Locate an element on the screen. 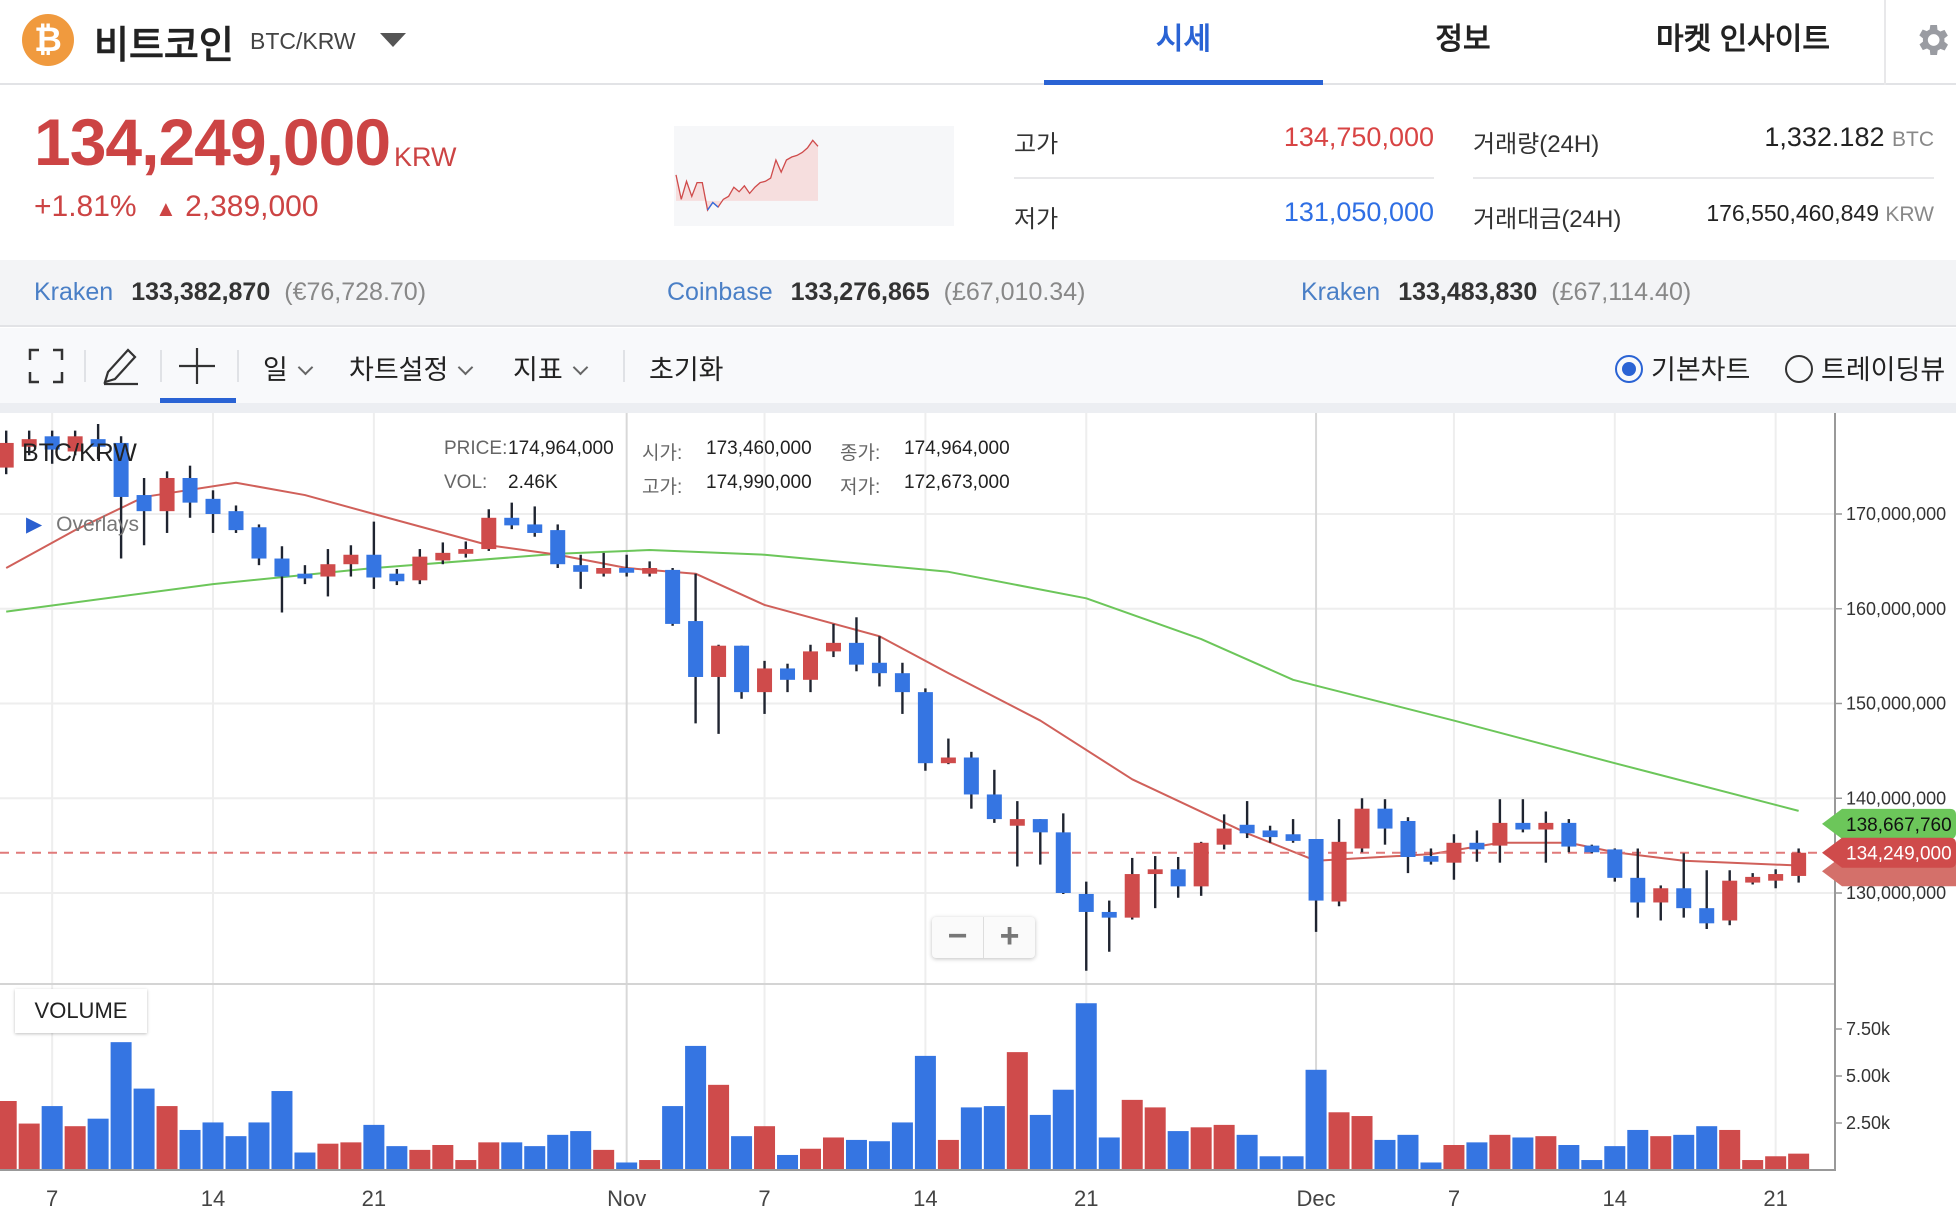 This screenshot has height=1224, width=1956. sparkline-below-line is located at coordinates (713, 206).